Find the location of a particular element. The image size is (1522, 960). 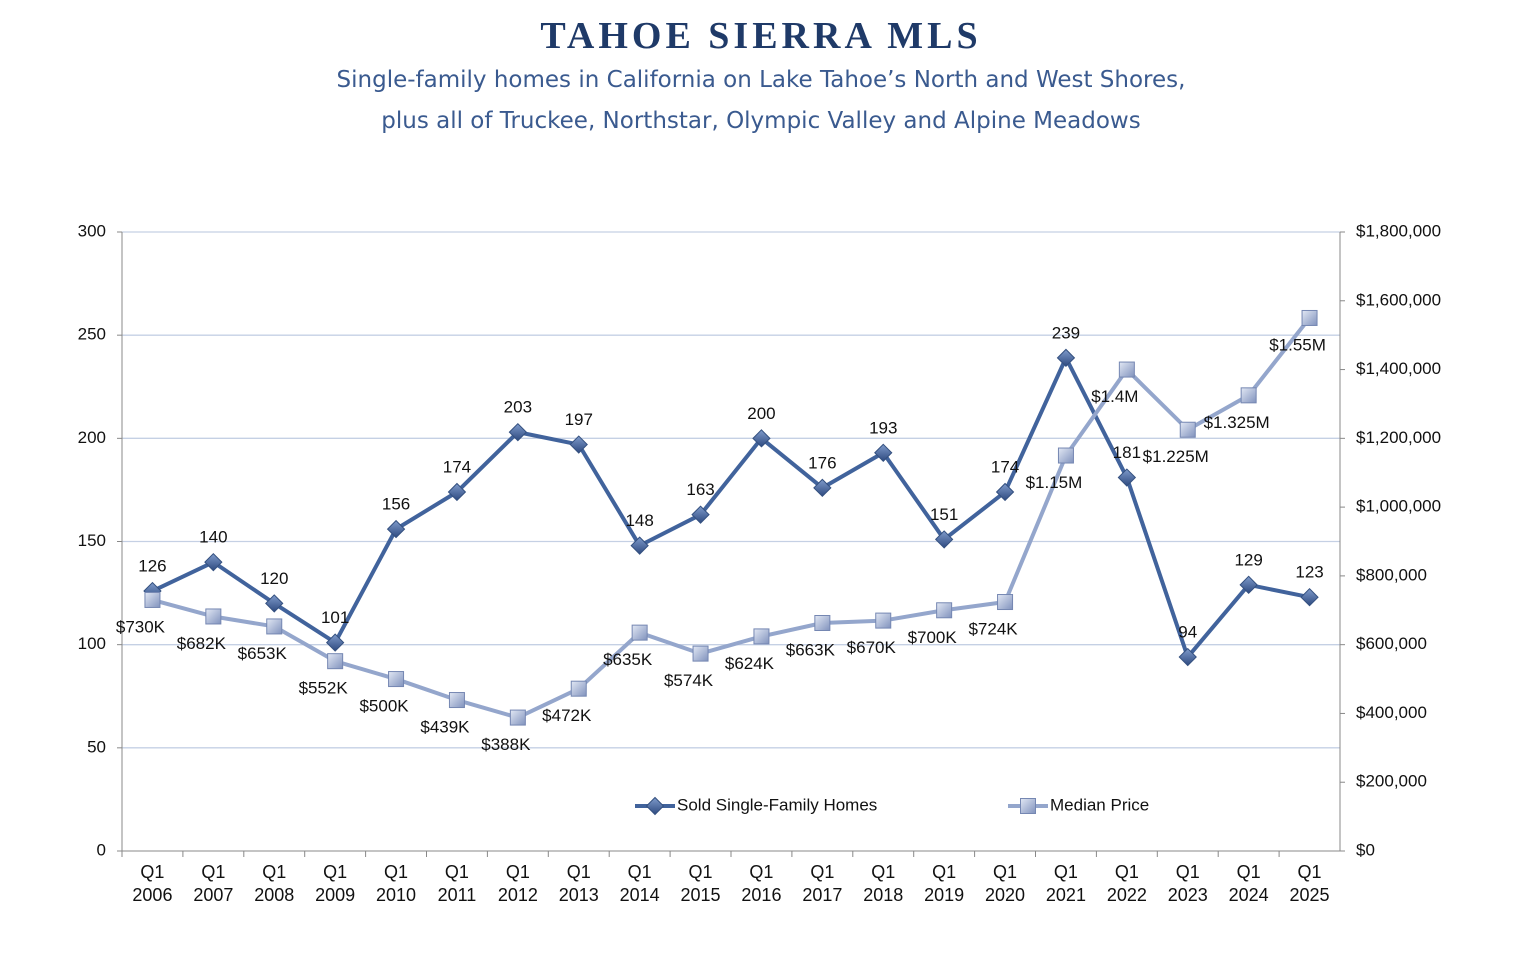

data-label: 120 is located at coordinates (274, 578).